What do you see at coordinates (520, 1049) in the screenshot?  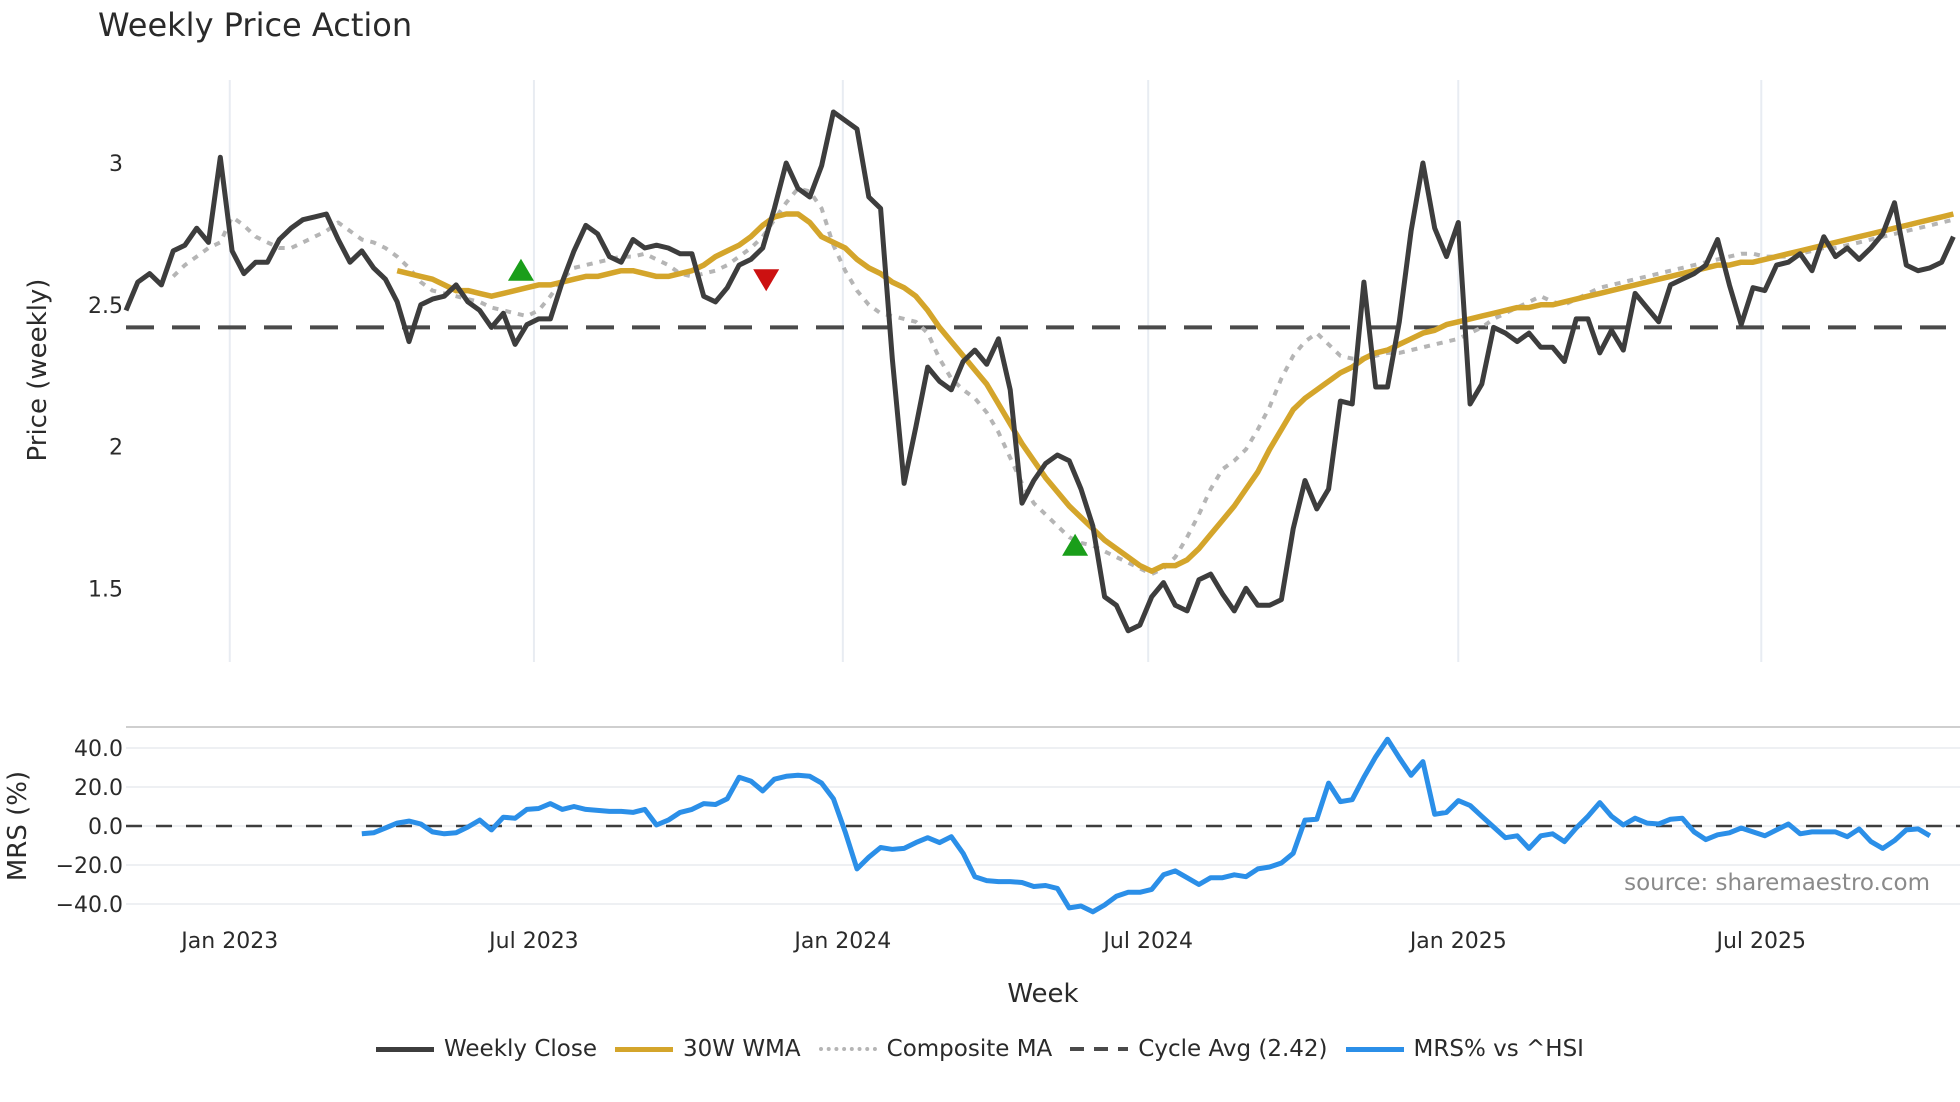 I see `legend-label: Weekly Close` at bounding box center [520, 1049].